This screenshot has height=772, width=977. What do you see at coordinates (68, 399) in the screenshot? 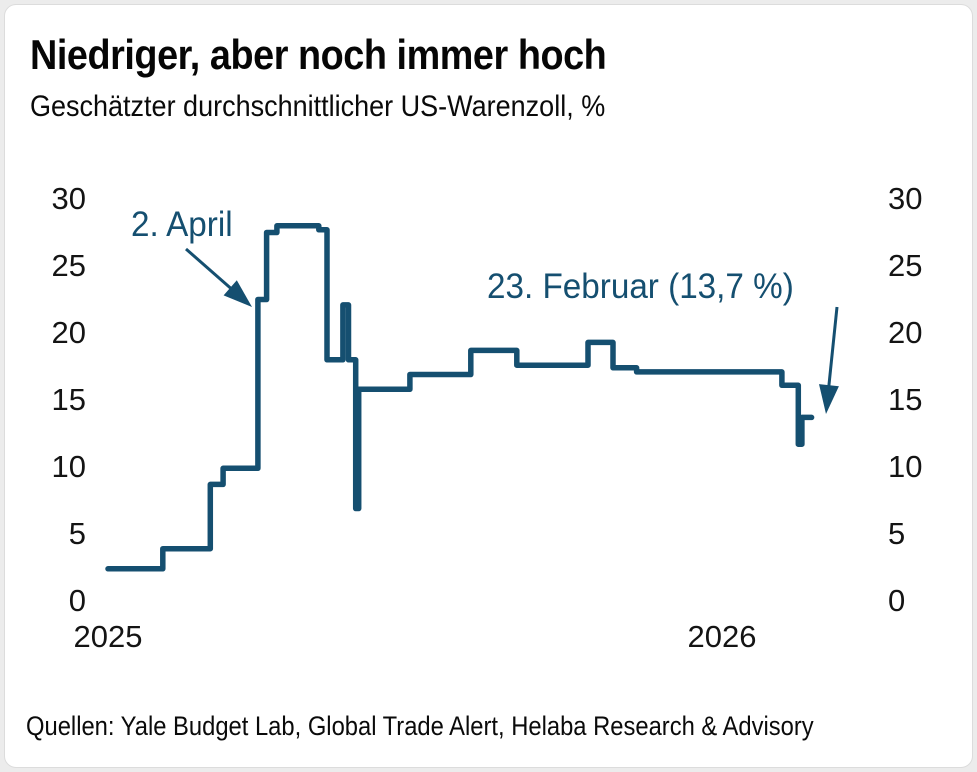
I see `y-tick-left-15: 15` at bounding box center [68, 399].